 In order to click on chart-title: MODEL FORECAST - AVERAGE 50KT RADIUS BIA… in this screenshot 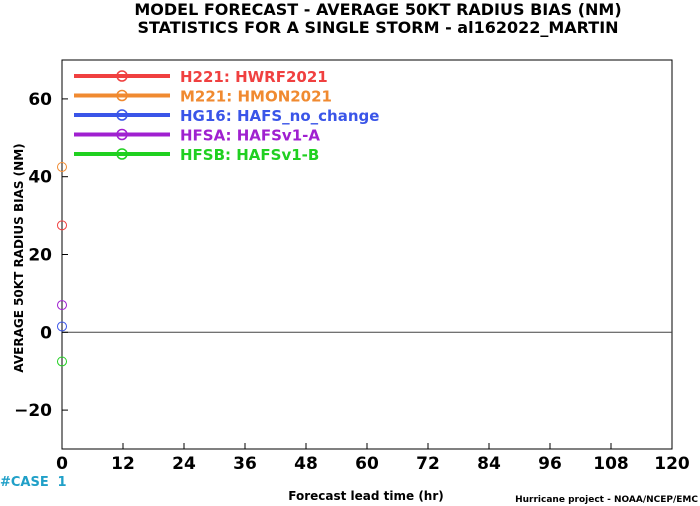, I will do `click(377, 9)`.